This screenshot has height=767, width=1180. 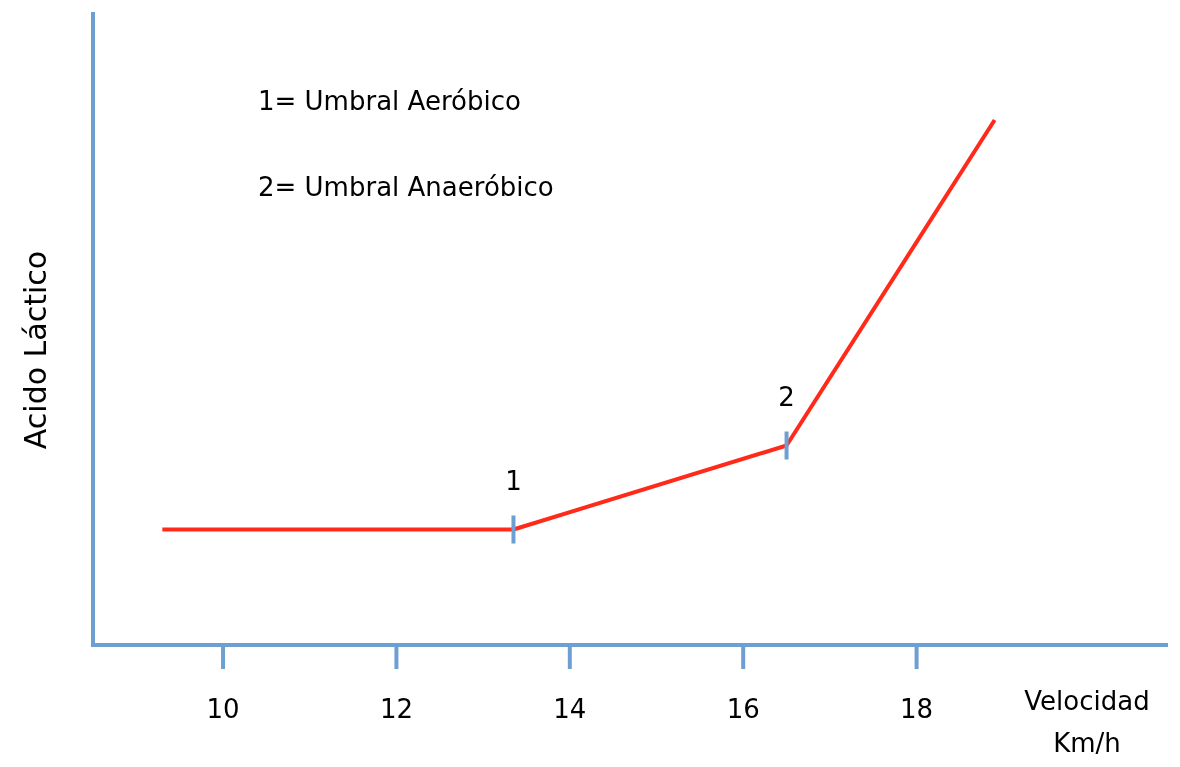 I want to click on x-tick-label: 14, so click(x=570, y=709).